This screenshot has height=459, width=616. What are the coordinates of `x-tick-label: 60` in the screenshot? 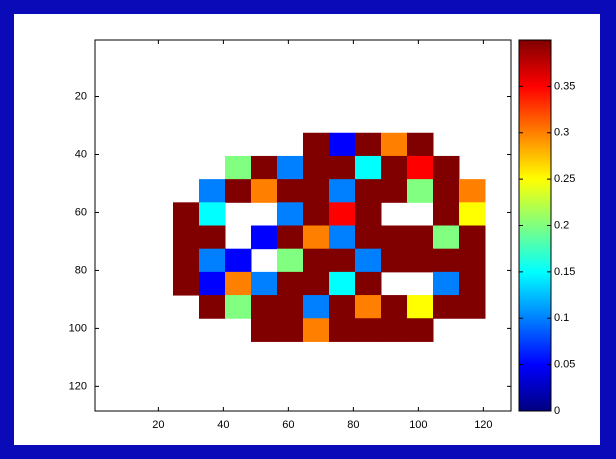 It's located at (288, 425).